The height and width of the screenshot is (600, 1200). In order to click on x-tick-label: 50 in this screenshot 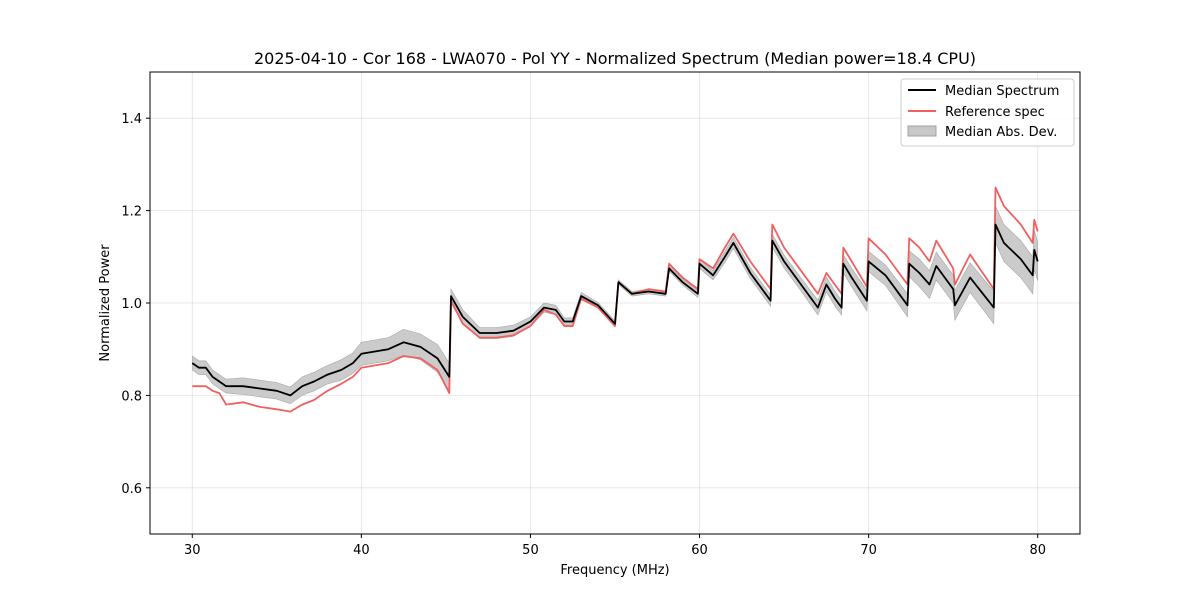, I will do `click(530, 550)`.